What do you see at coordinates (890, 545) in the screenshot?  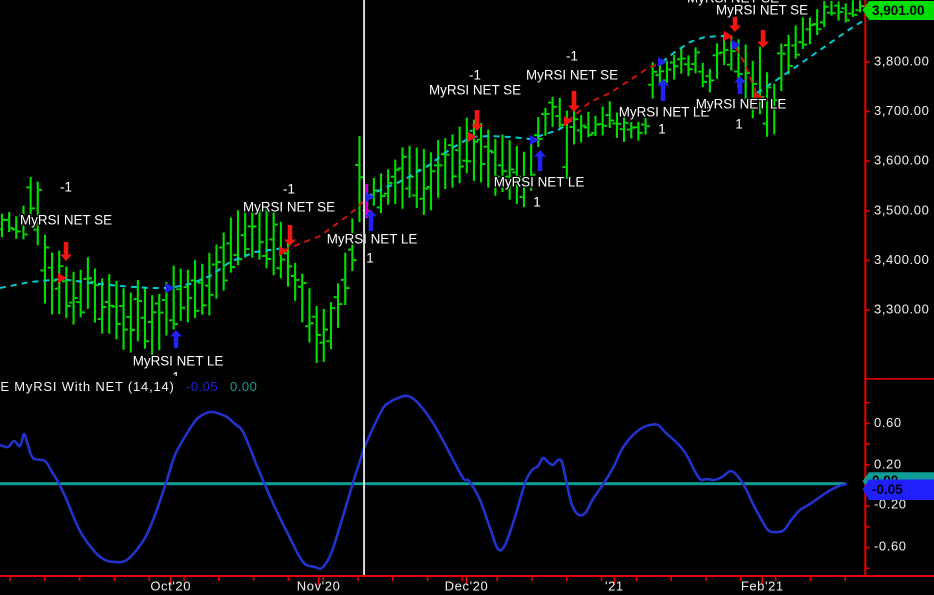 I see `svg-text: -0.60` at bounding box center [890, 545].